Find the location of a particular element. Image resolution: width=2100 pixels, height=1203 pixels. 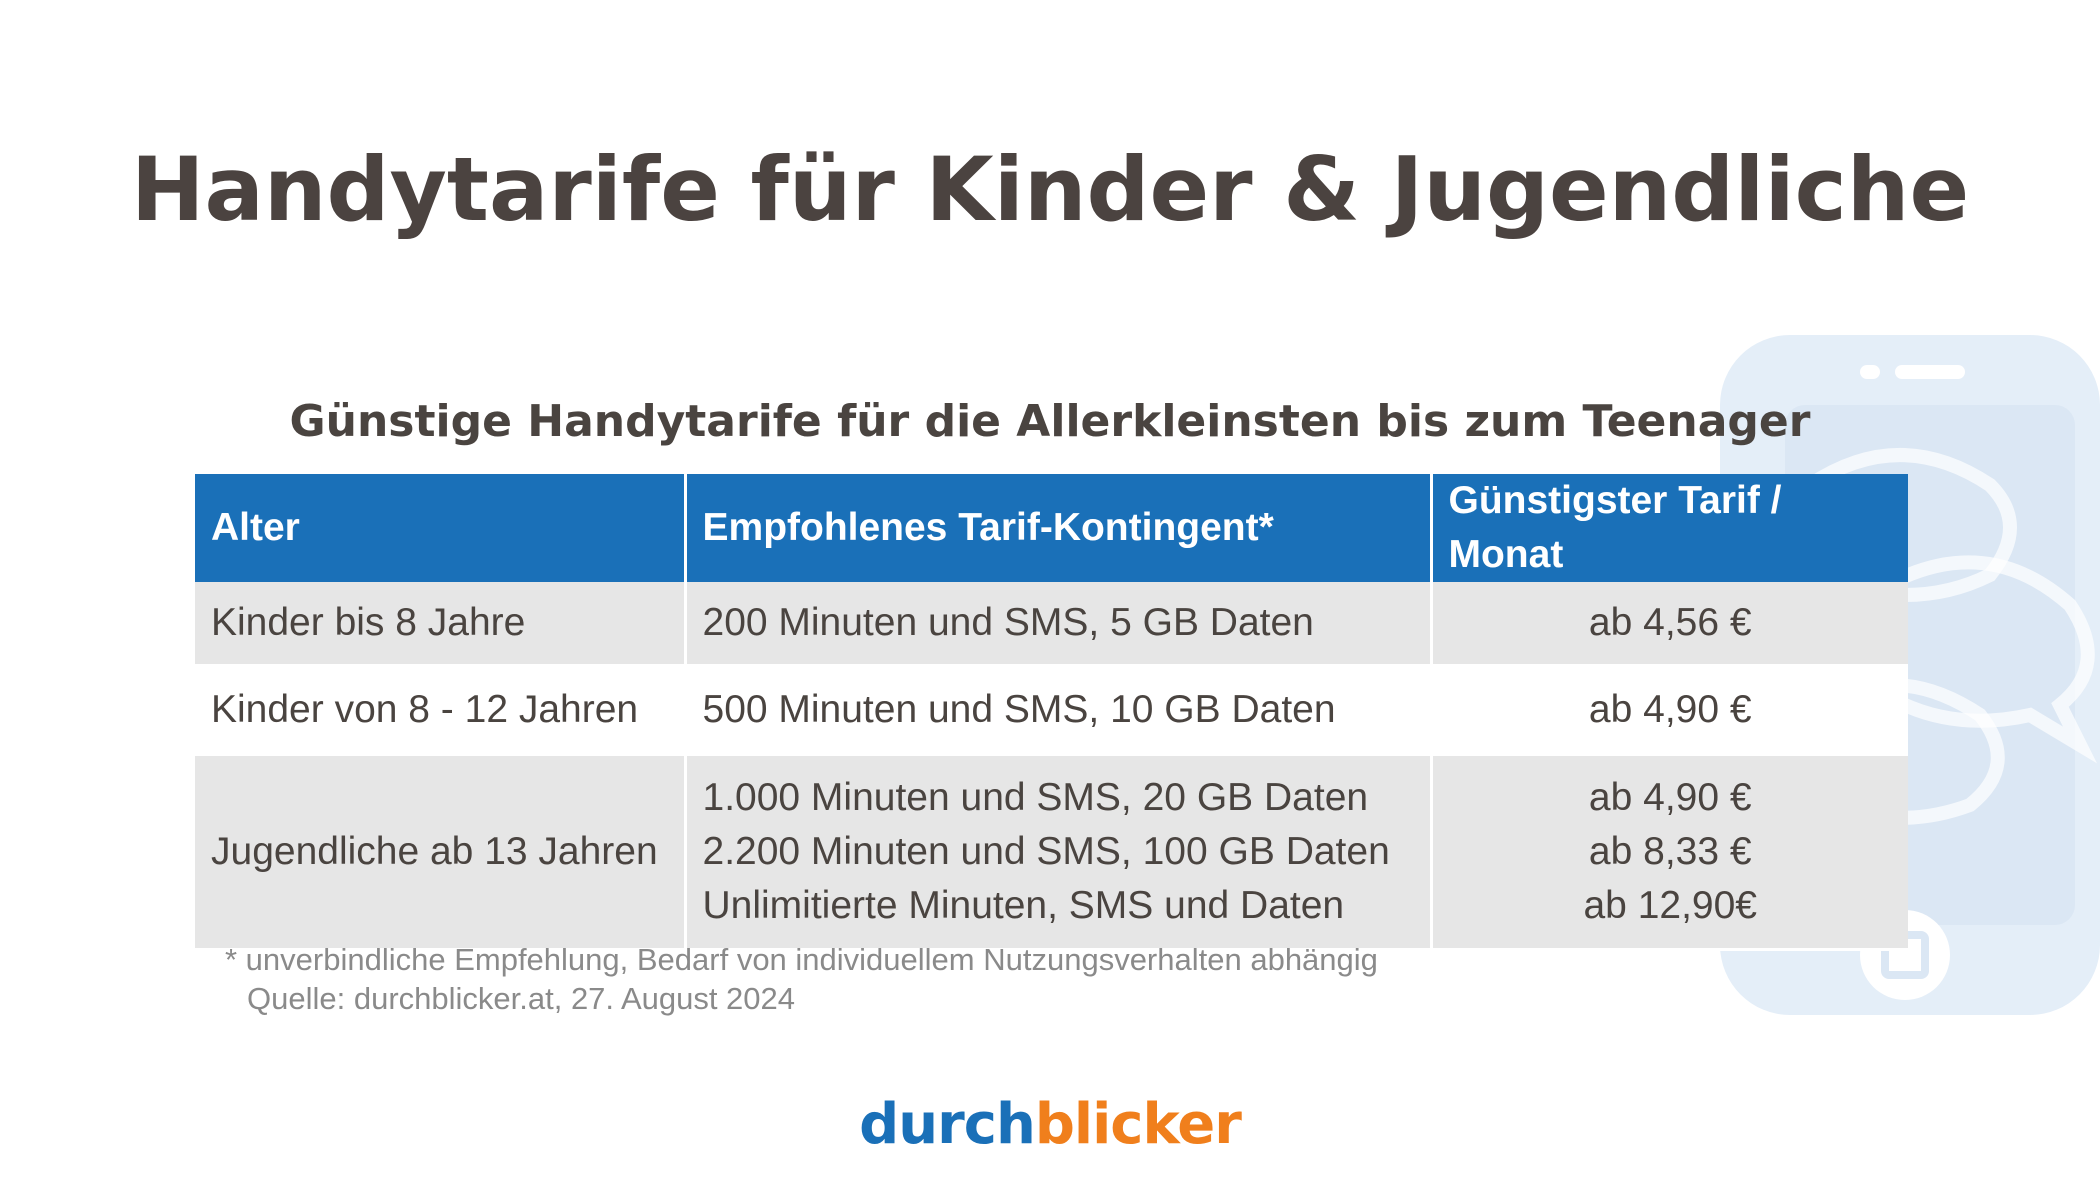

plan-cell: 200 Minuten und SMS, 5 GB Daten is located at coordinates (1059, 624).